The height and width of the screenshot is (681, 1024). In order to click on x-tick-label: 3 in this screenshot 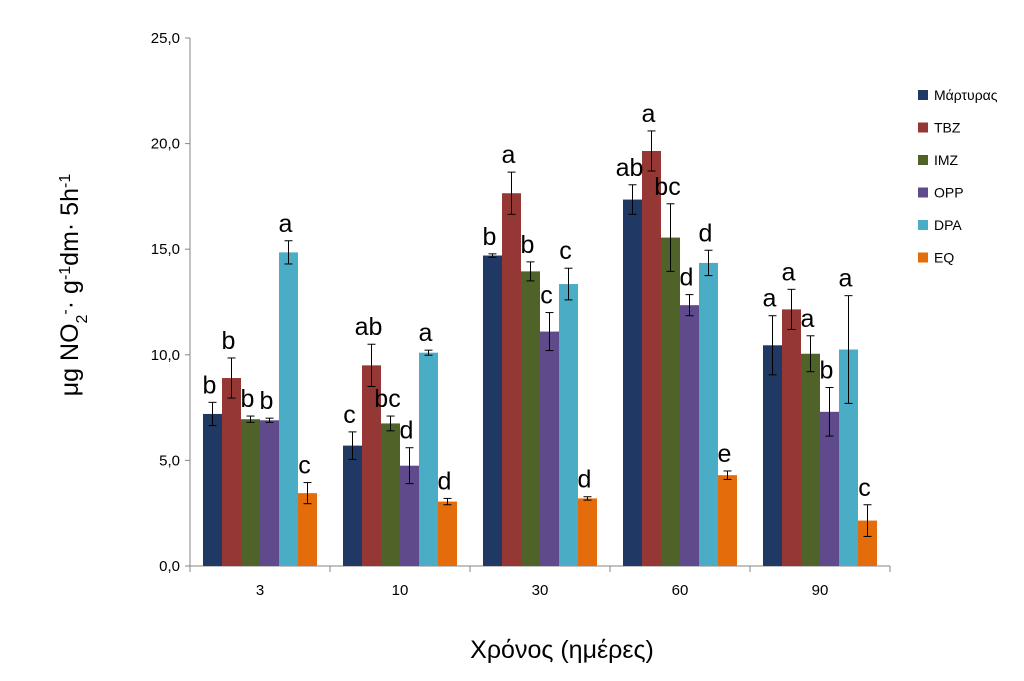, I will do `click(260, 590)`.